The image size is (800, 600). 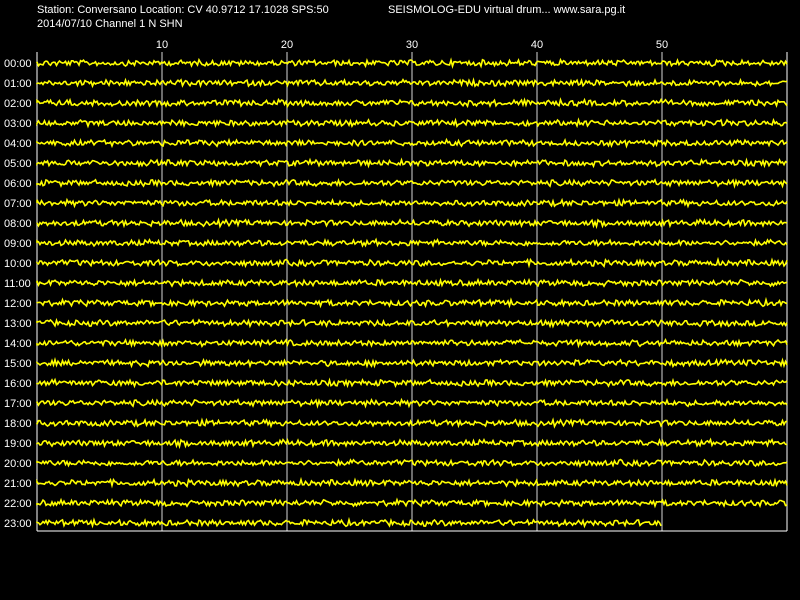 What do you see at coordinates (412, 45) in the screenshot?
I see `x-tick-label-30: 30` at bounding box center [412, 45].